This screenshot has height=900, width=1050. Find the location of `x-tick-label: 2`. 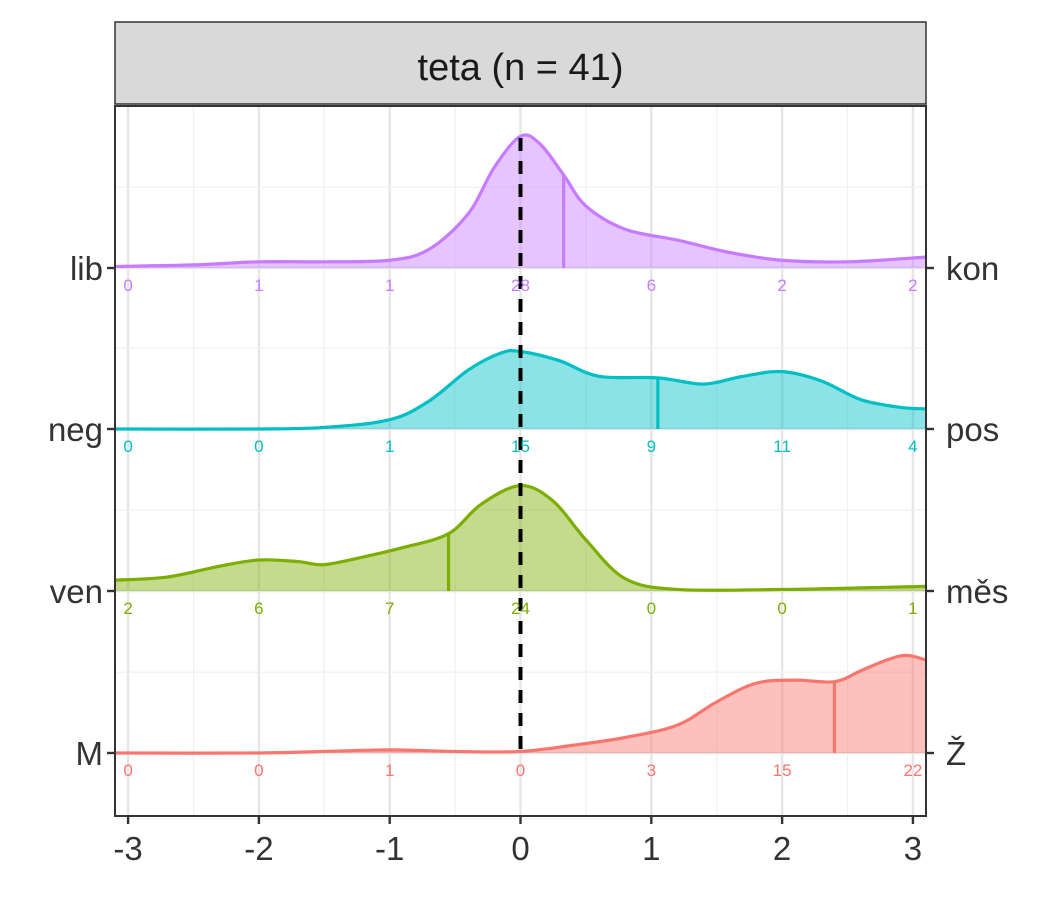

x-tick-label: 2 is located at coordinates (782, 848).